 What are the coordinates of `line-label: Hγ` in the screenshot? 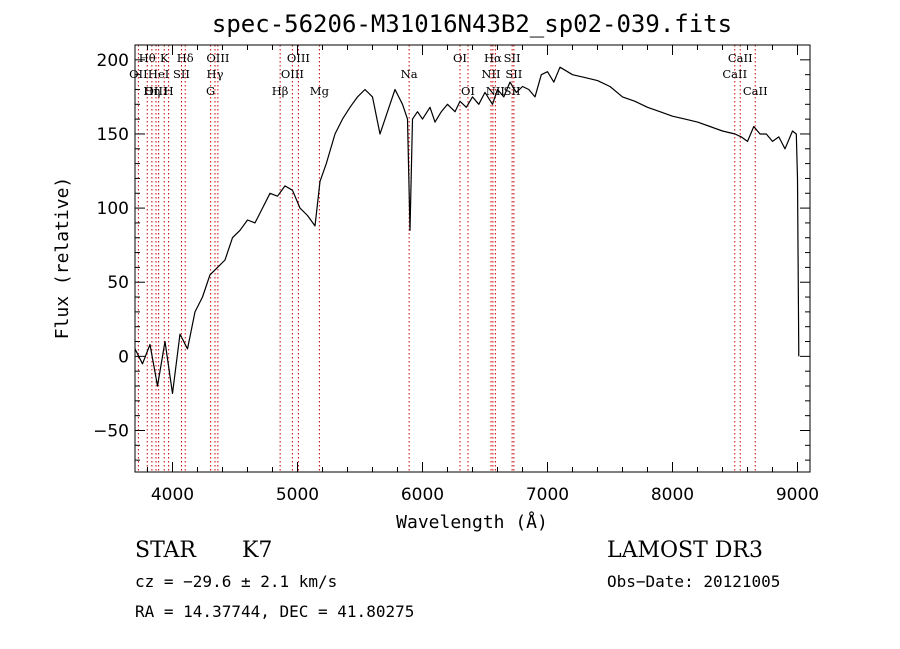 It's located at (215, 74).